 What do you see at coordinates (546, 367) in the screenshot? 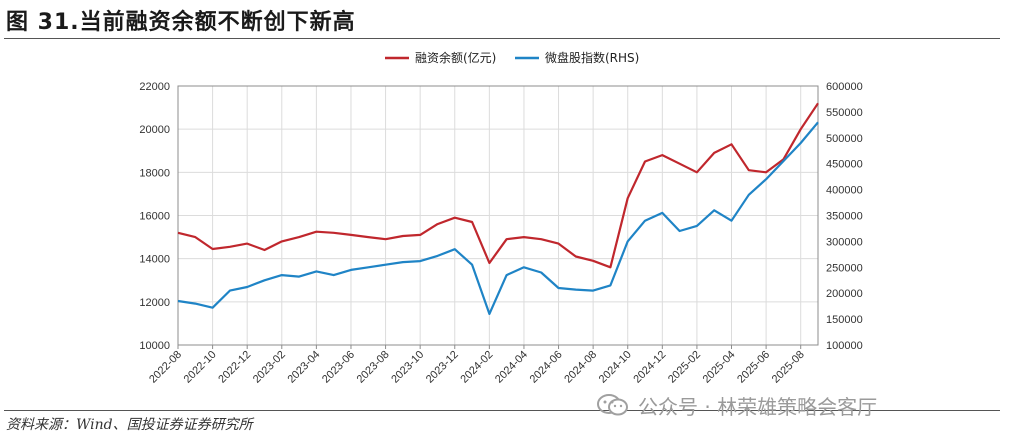
I see `x-tick-label: 2024-06` at bounding box center [546, 367].